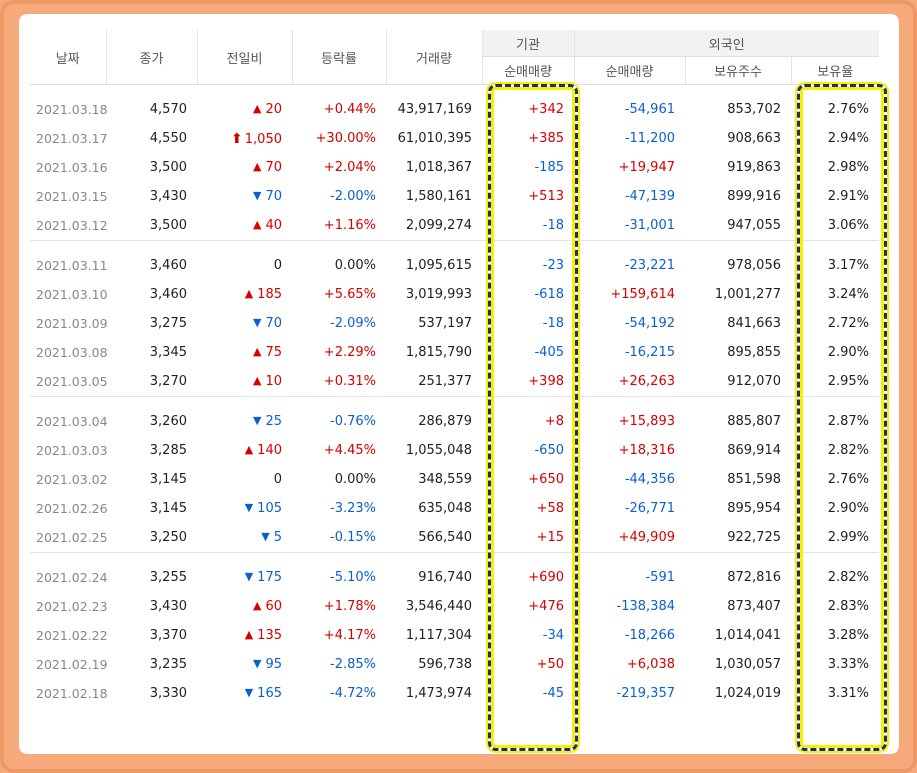 The height and width of the screenshot is (773, 917). Describe the element at coordinates (549, 450) in the screenshot. I see `row-inst-net: -650` at that location.